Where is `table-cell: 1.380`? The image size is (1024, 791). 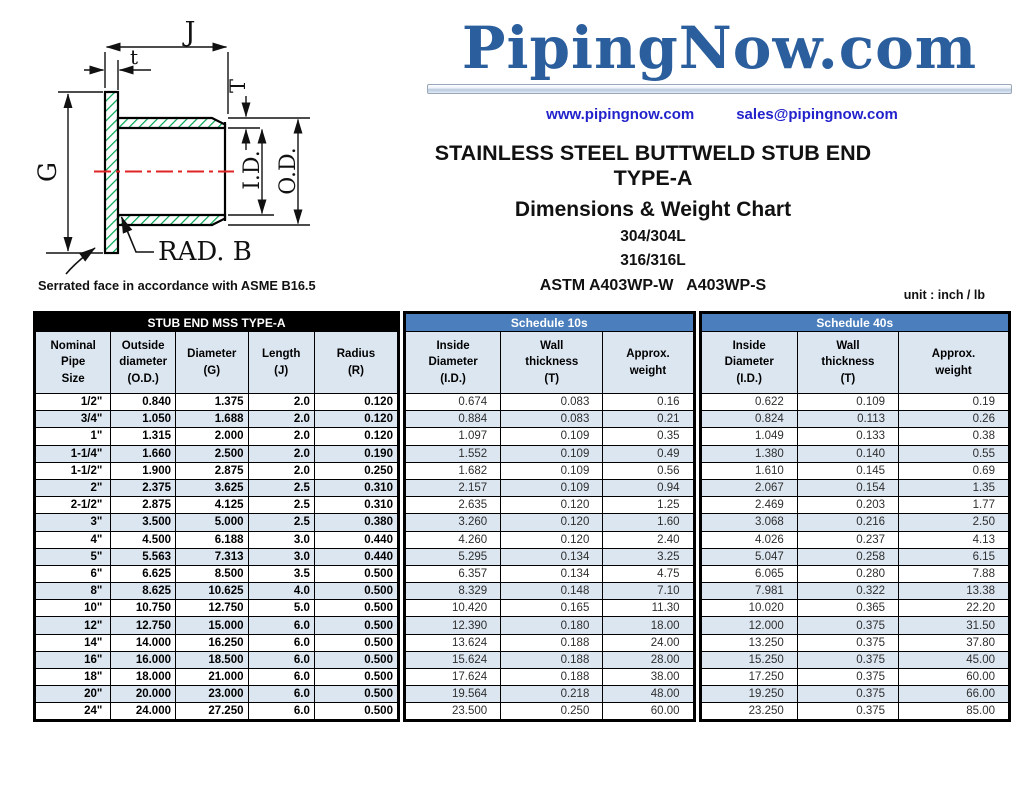 table-cell: 1.380 is located at coordinates (748, 453).